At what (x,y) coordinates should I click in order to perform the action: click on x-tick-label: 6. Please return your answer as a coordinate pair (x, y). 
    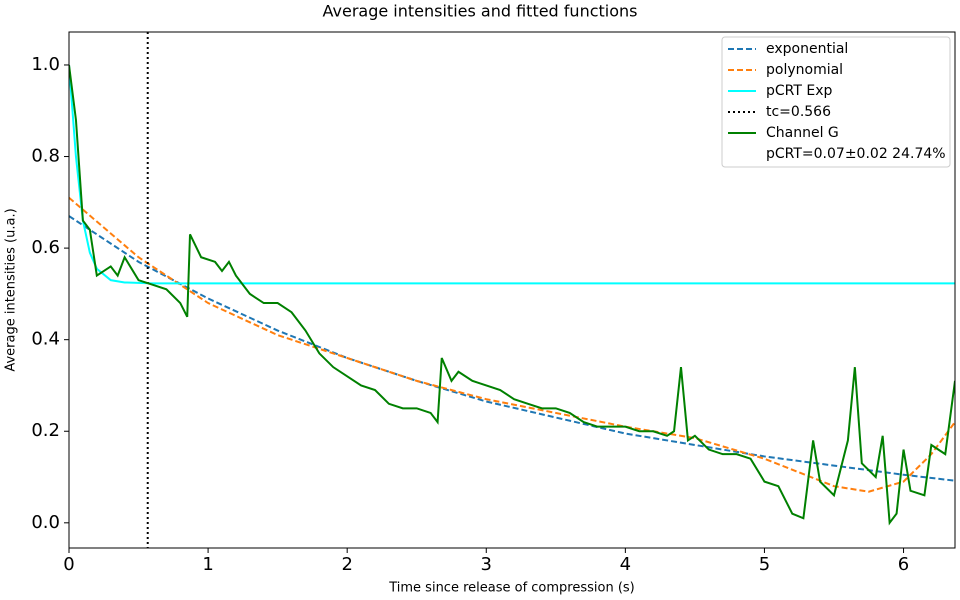
    Looking at the image, I should click on (903, 564).